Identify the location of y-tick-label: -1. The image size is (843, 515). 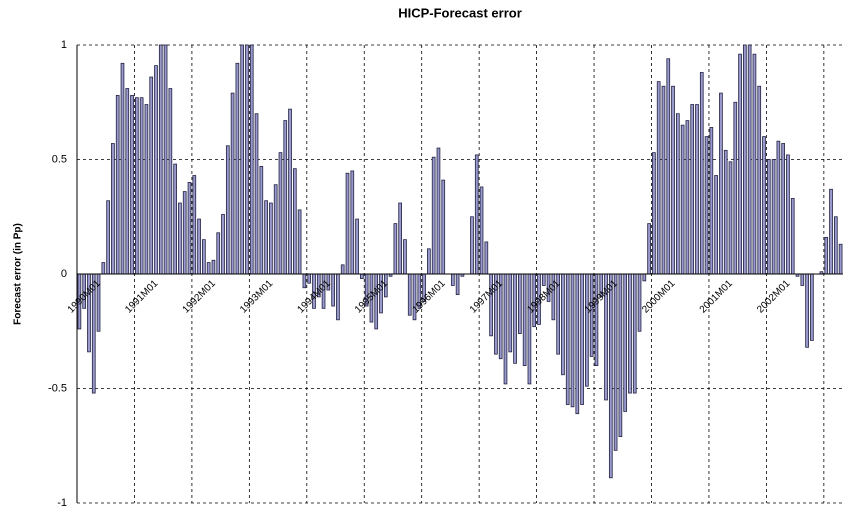
(62, 503).